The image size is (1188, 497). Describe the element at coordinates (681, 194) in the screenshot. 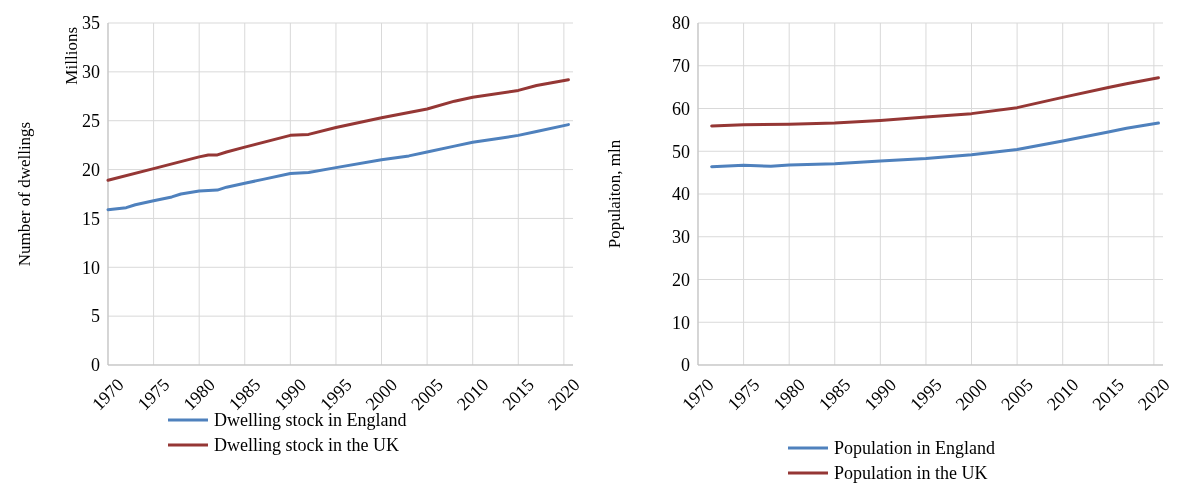

I see `y-tick-label: 40` at that location.